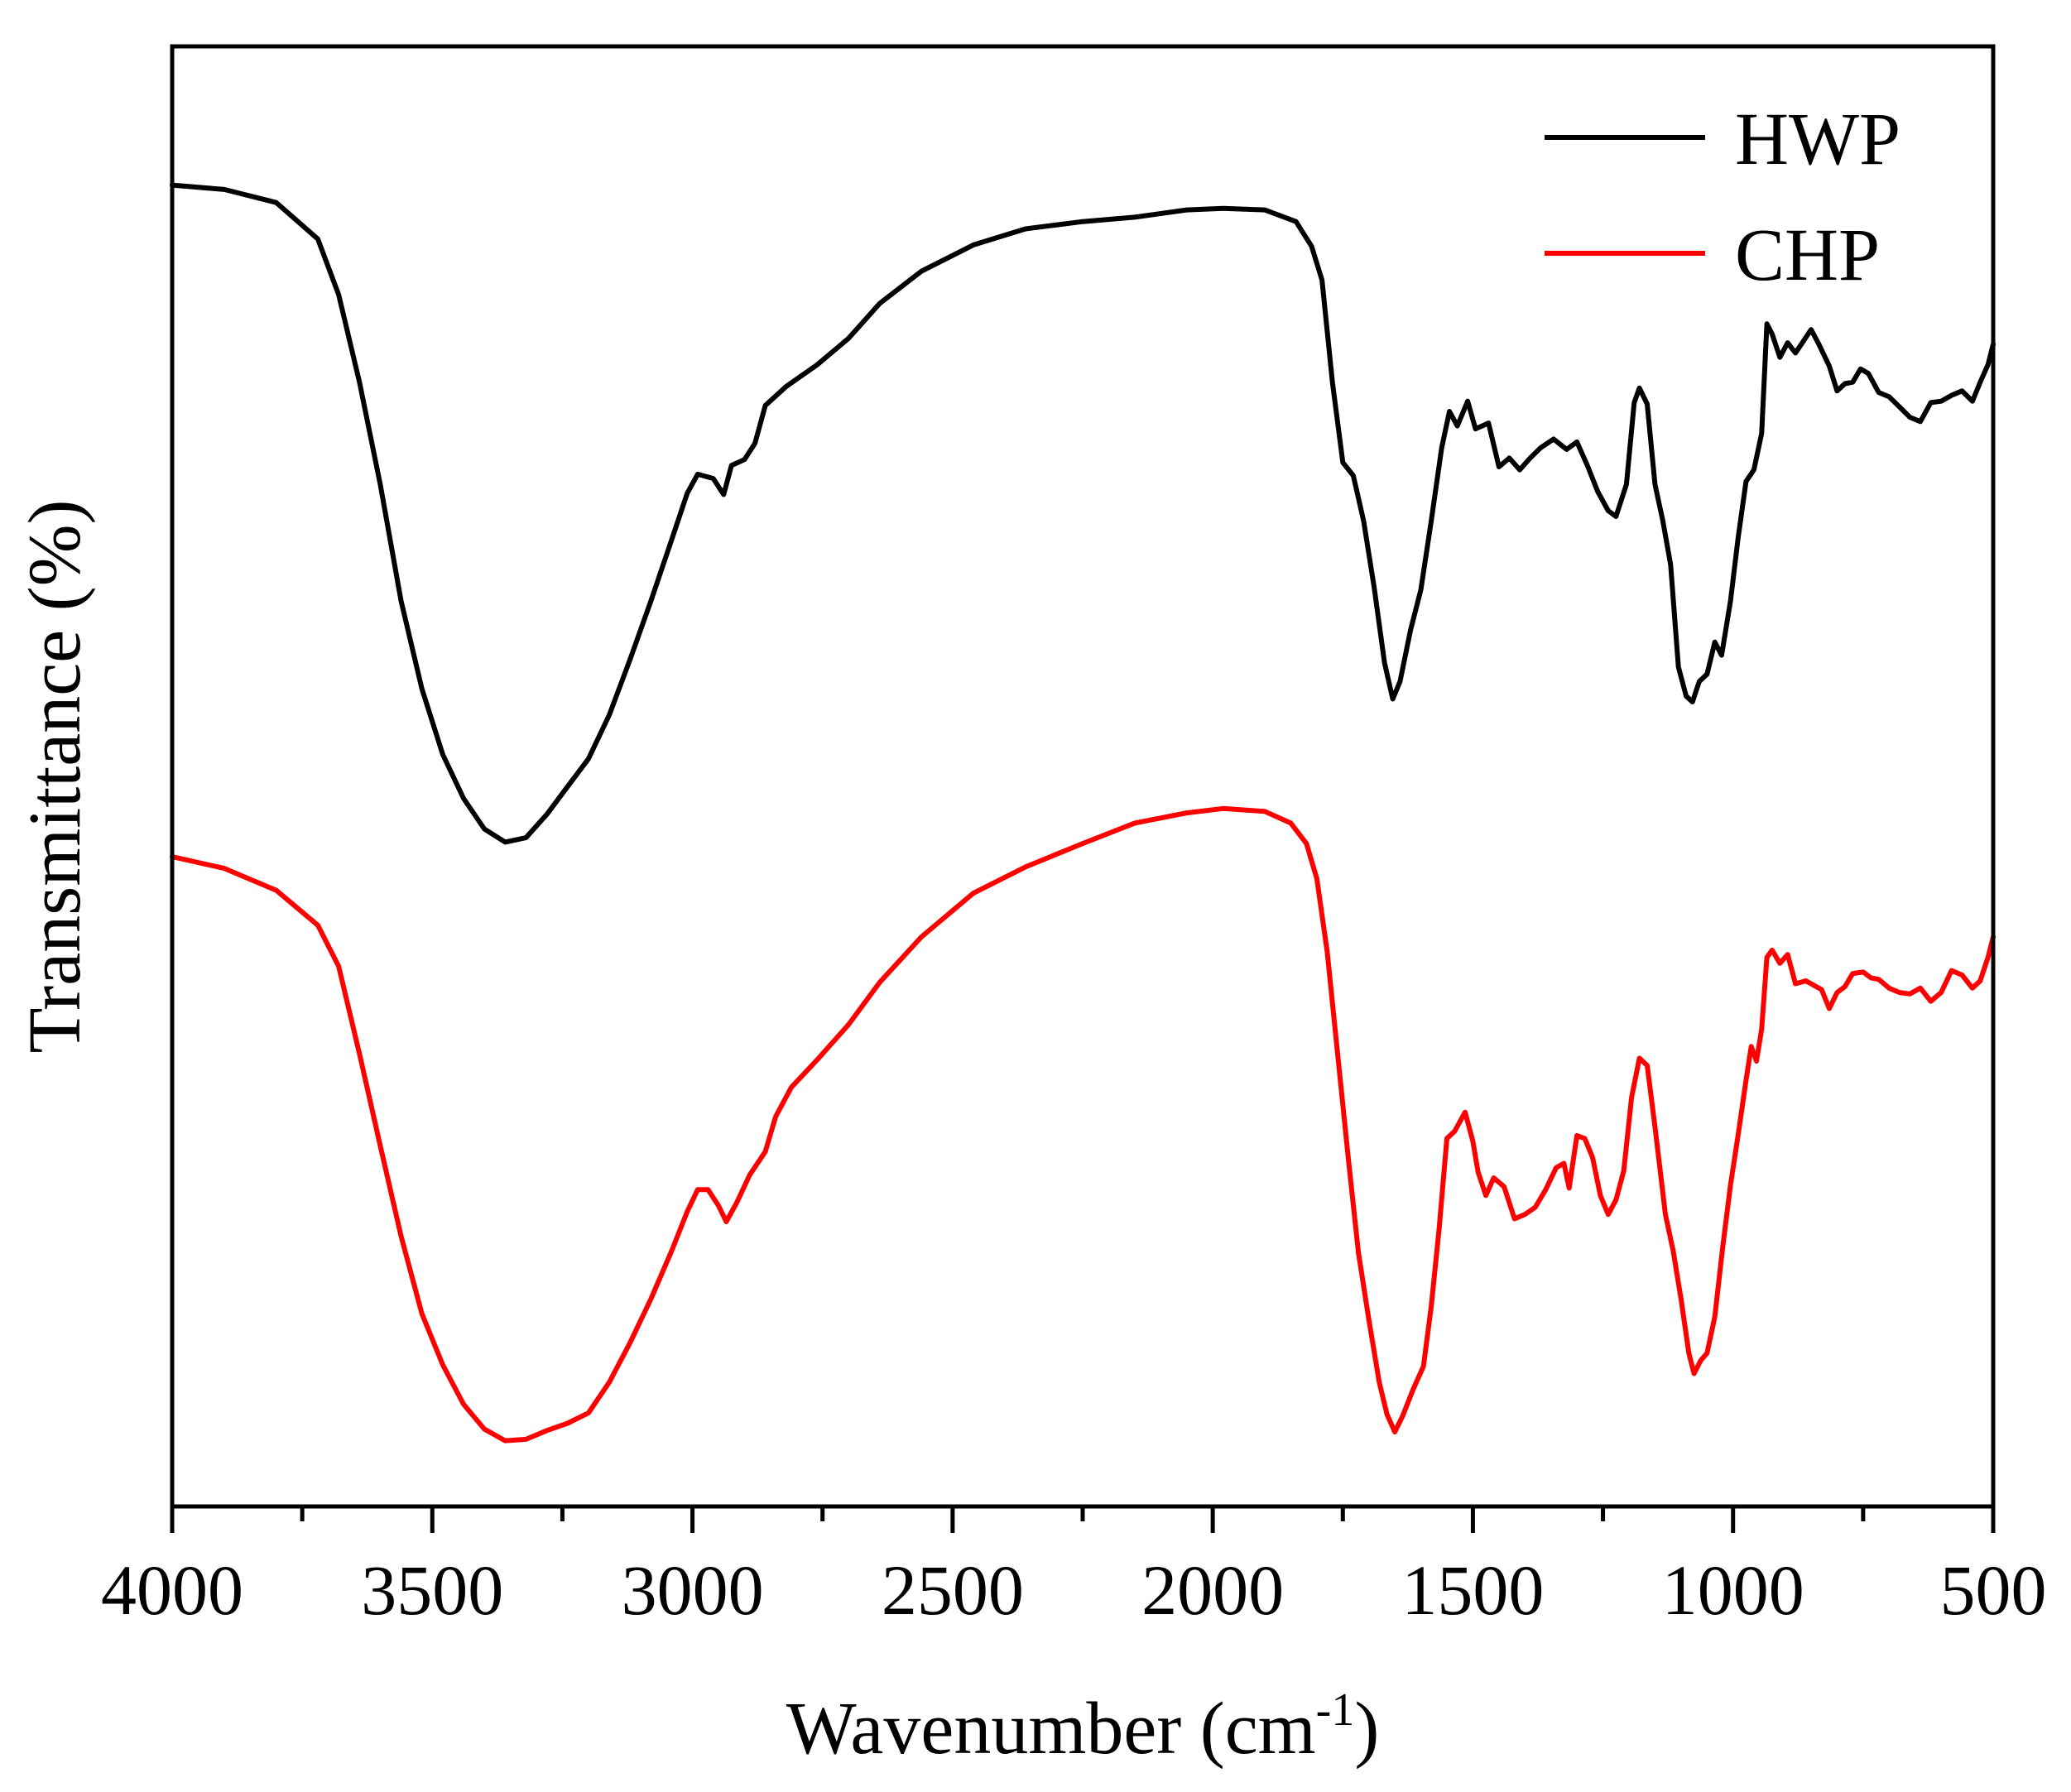  What do you see at coordinates (693, 1590) in the screenshot?
I see `x-tick-label: 3000` at bounding box center [693, 1590].